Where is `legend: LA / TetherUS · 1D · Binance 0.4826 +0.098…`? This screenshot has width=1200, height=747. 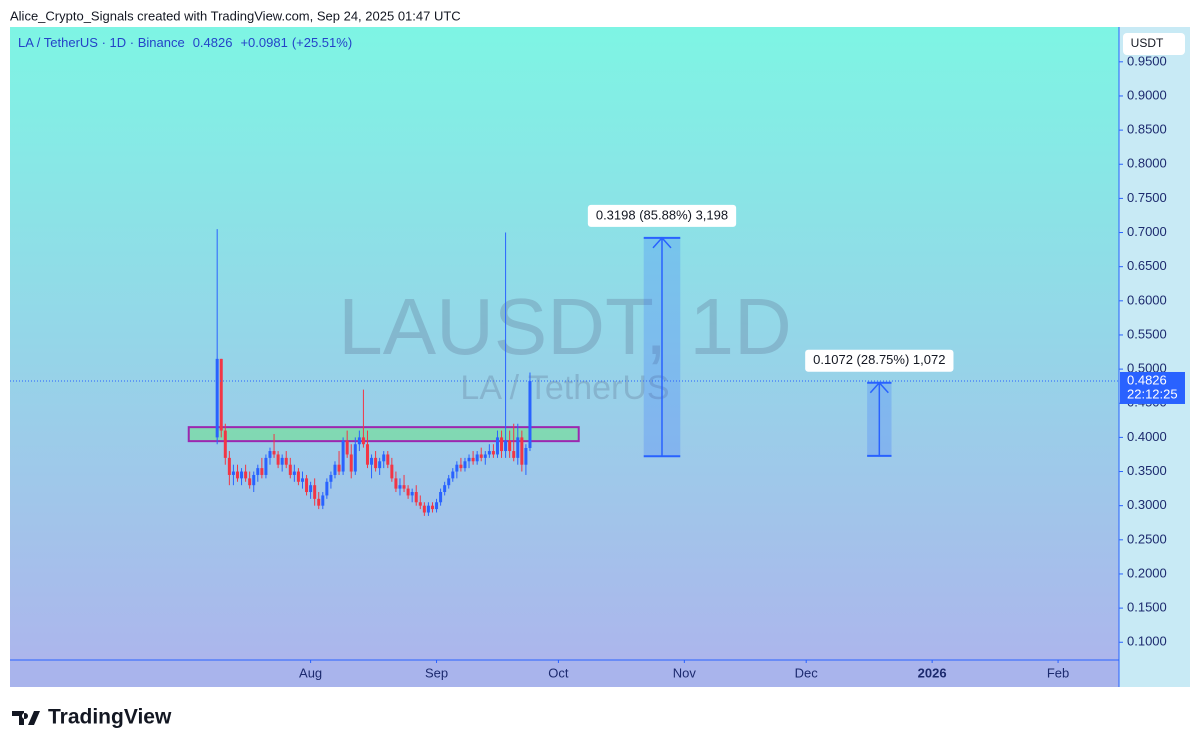
legend: LA / TetherUS · 1D · Binance 0.4826 +0.098… is located at coordinates (185, 42).